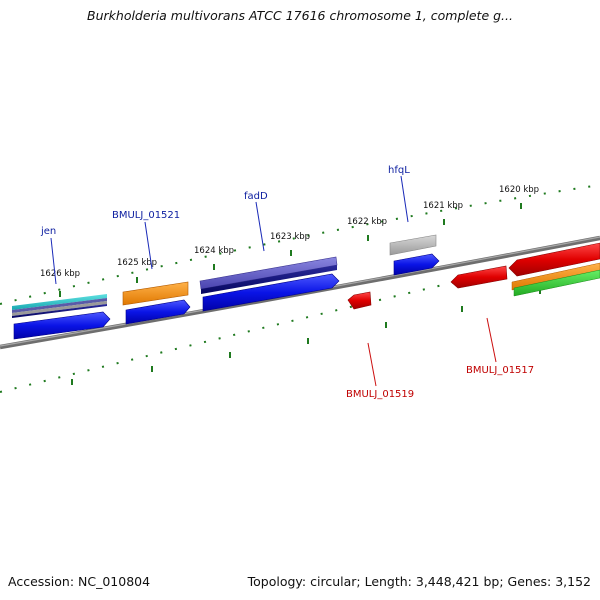 The width and height of the screenshot is (600, 600). I want to click on cds-arrow-right-red, so click(554, 259).